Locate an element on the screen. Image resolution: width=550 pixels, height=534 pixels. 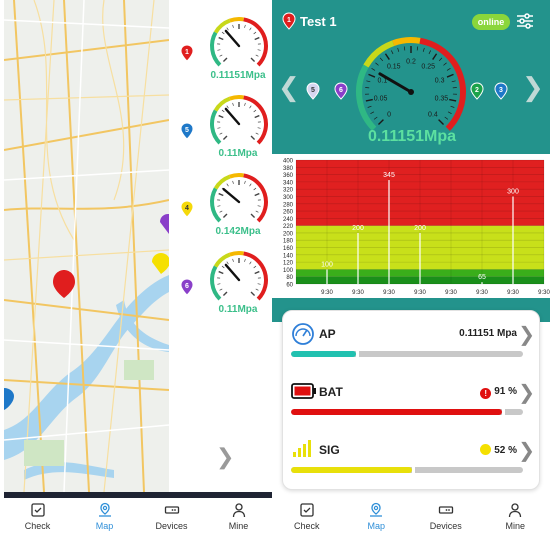
svg-text: 1 is located at coordinates (289, 20).